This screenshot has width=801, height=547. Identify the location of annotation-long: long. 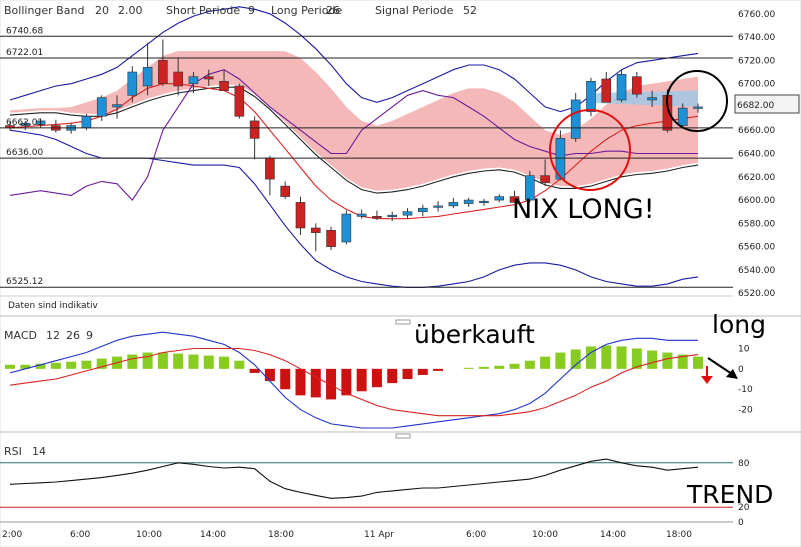
(739, 324).